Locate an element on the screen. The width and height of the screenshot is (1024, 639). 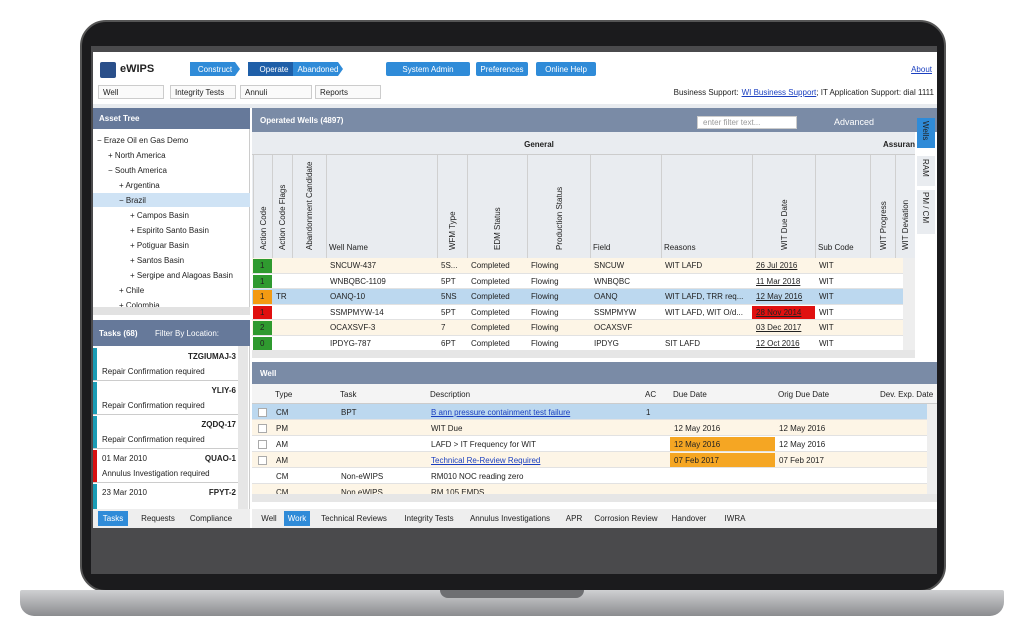
header-button: Online Help is located at coordinates (566, 69).